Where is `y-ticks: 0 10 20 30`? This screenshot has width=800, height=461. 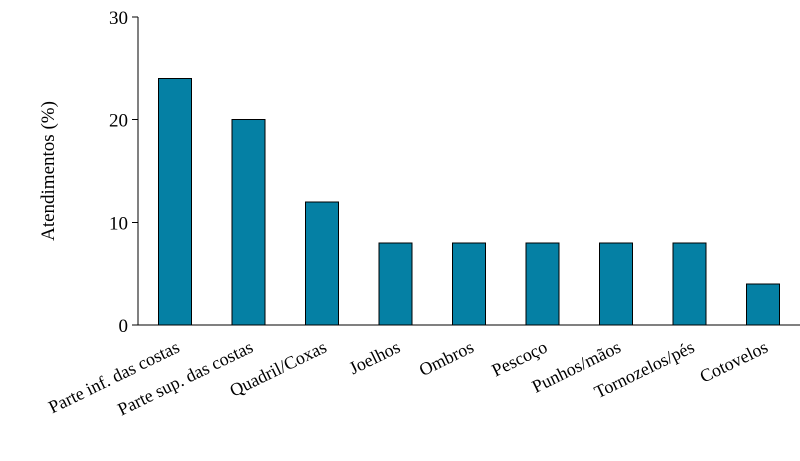
y-ticks: 0 10 20 30 is located at coordinates (123, 172).